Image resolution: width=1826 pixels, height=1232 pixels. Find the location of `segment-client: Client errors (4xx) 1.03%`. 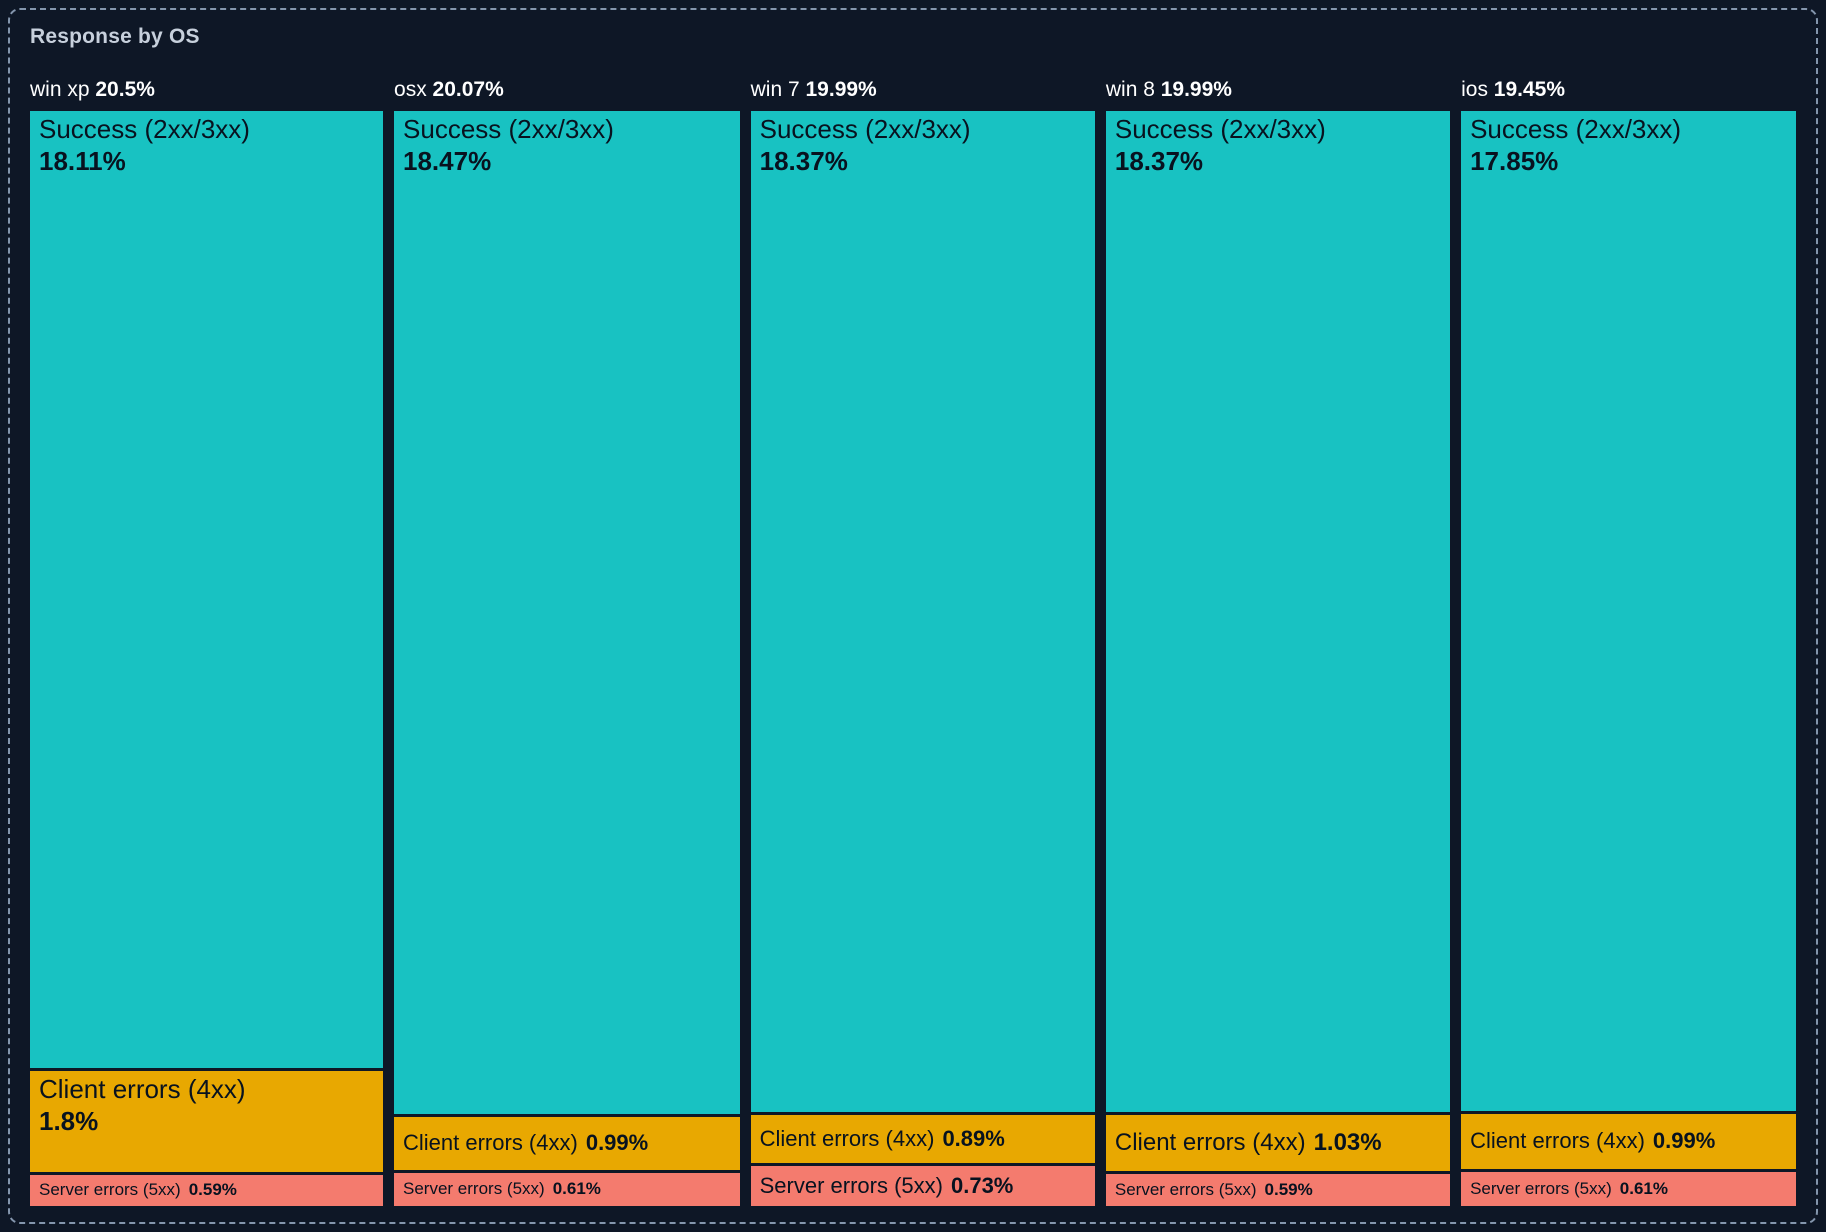

segment-client: Client errors (4xx) 1.03% is located at coordinates (1278, 1143).